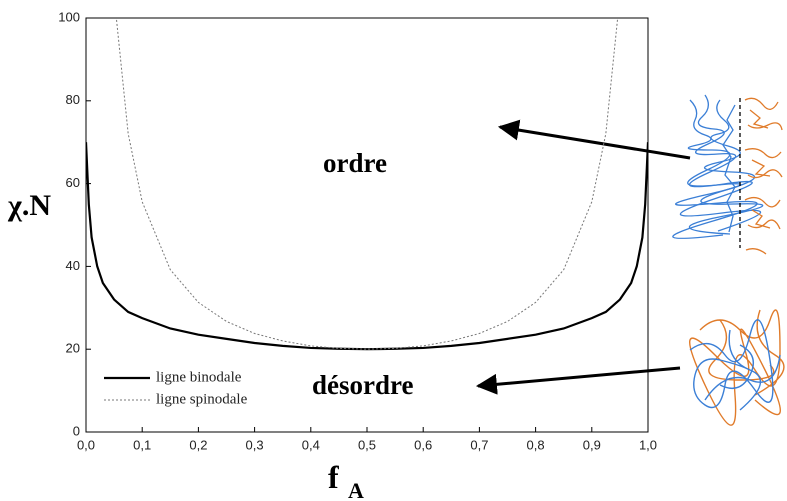  What do you see at coordinates (202, 399) in the screenshot?
I see `legend-label: ligne spinodale` at bounding box center [202, 399].